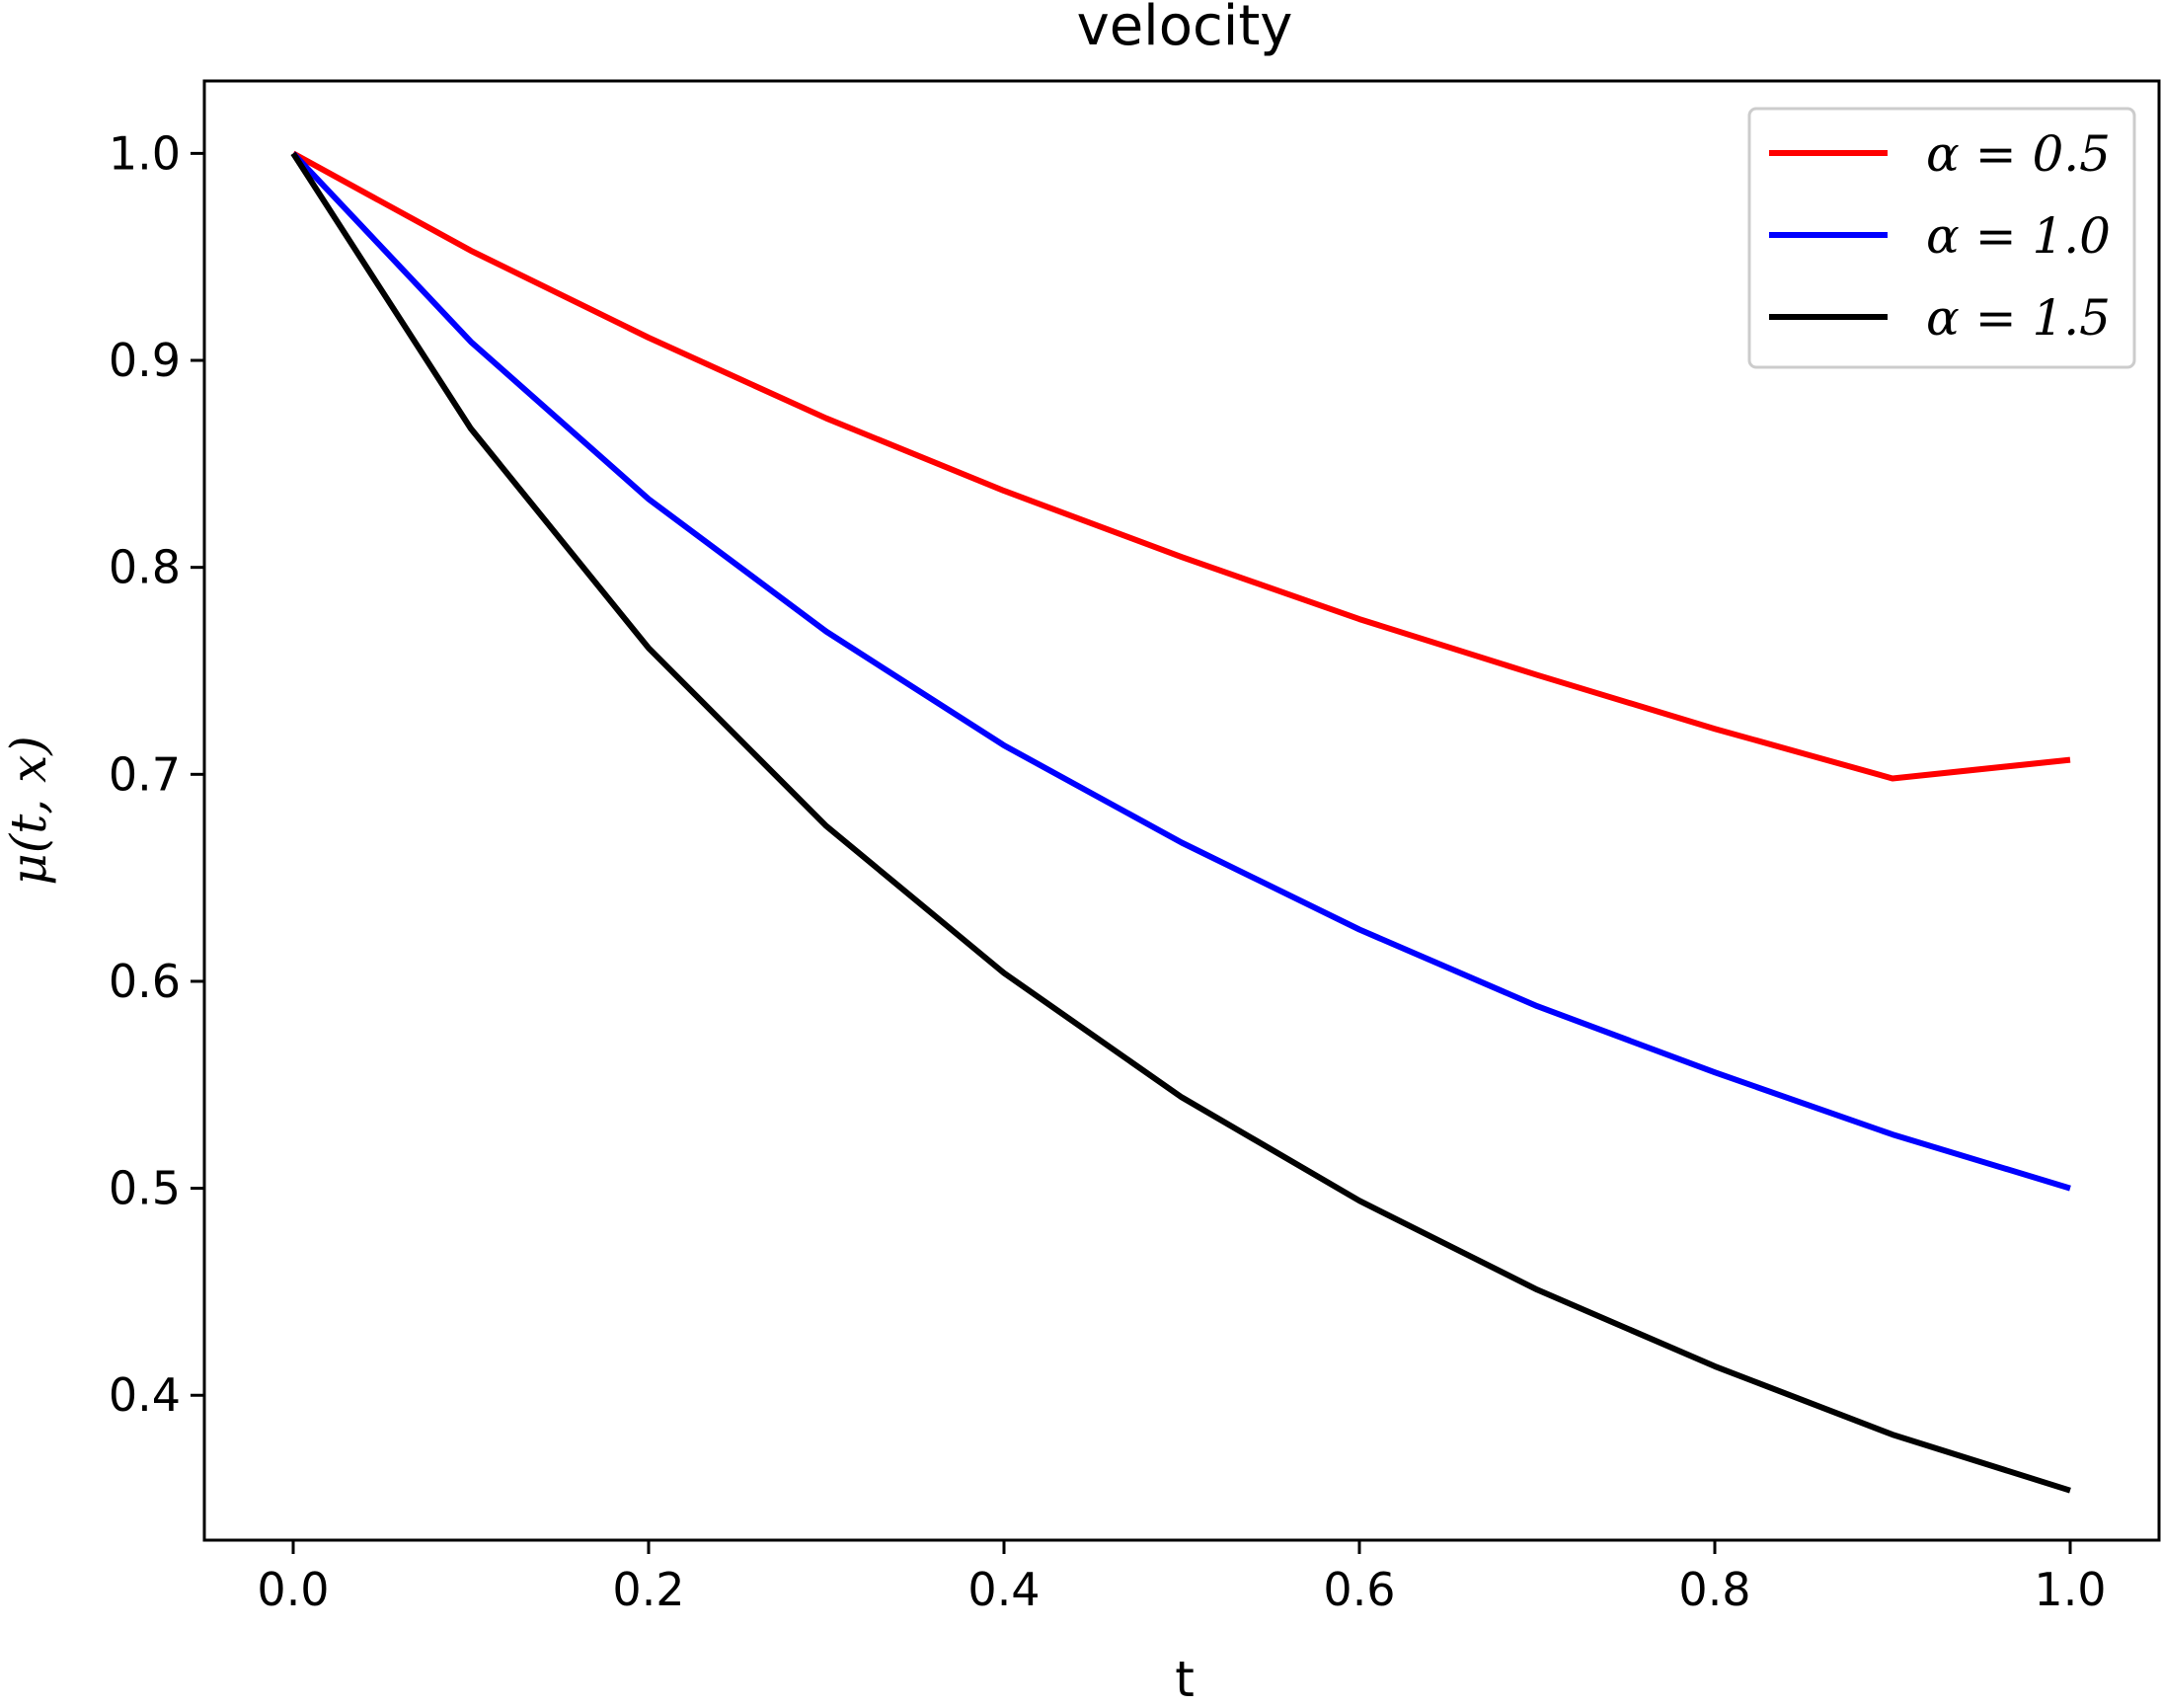 The image size is (2162, 1708). Describe the element at coordinates (2070, 1589) in the screenshot. I see `x-tick-label: 1.0` at that location.